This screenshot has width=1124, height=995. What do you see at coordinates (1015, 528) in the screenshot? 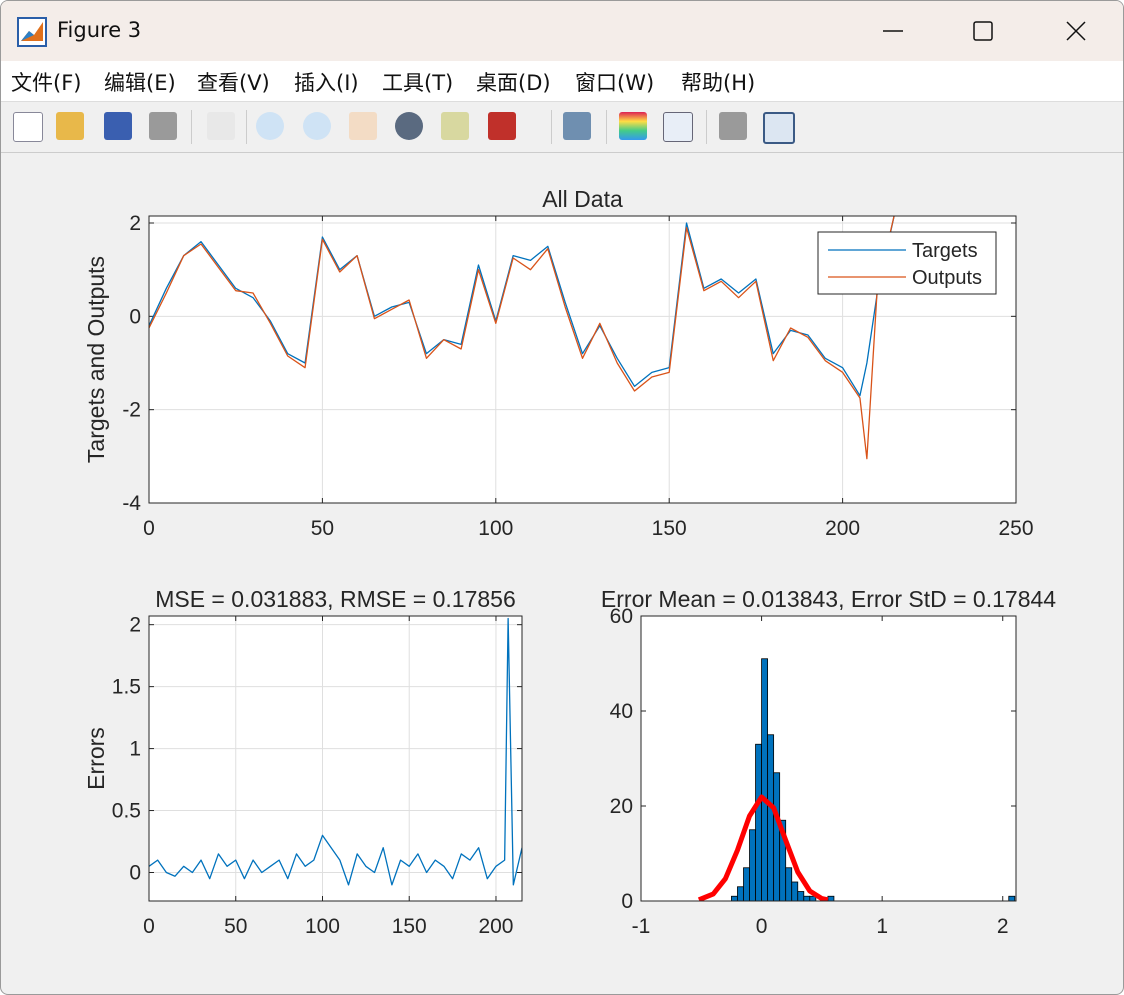
I see `x-tick-label: 250` at bounding box center [1015, 528].